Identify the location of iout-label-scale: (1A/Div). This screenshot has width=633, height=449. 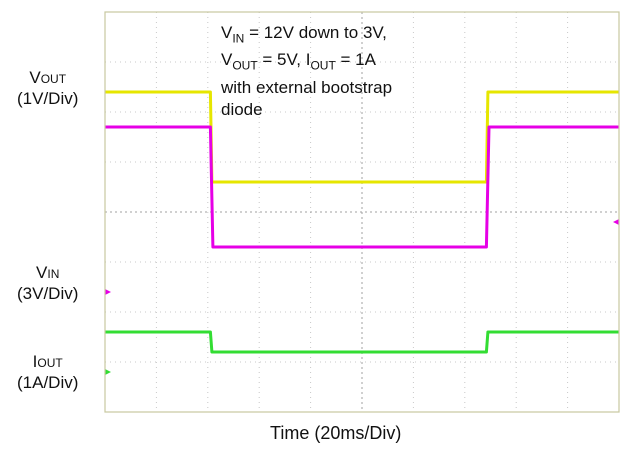
(48, 383).